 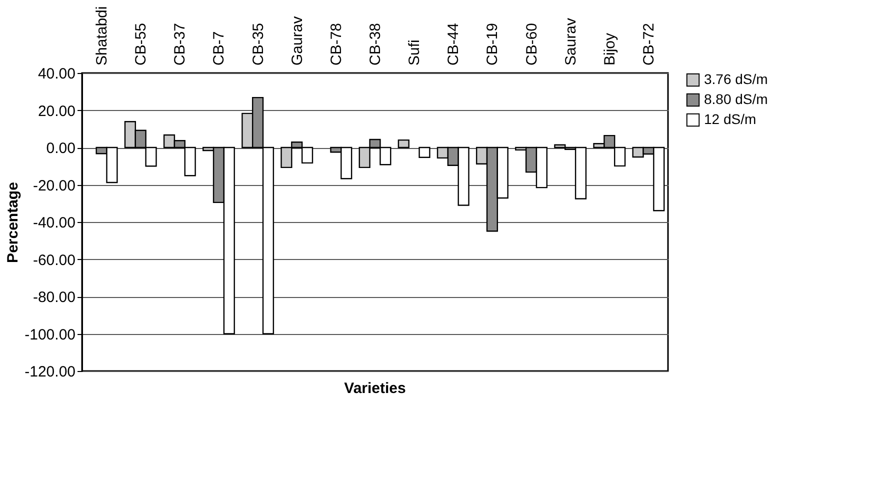 What do you see at coordinates (736, 99) in the screenshot?
I see `legend-label: 8.80 dS/m` at bounding box center [736, 99].